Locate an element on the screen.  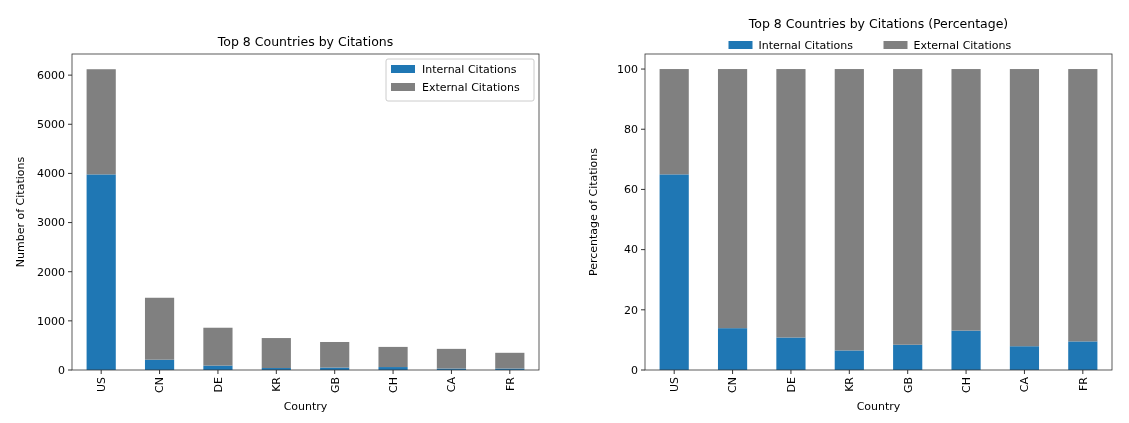
y-tick-label: 3000 is located at coordinates (51, 223).